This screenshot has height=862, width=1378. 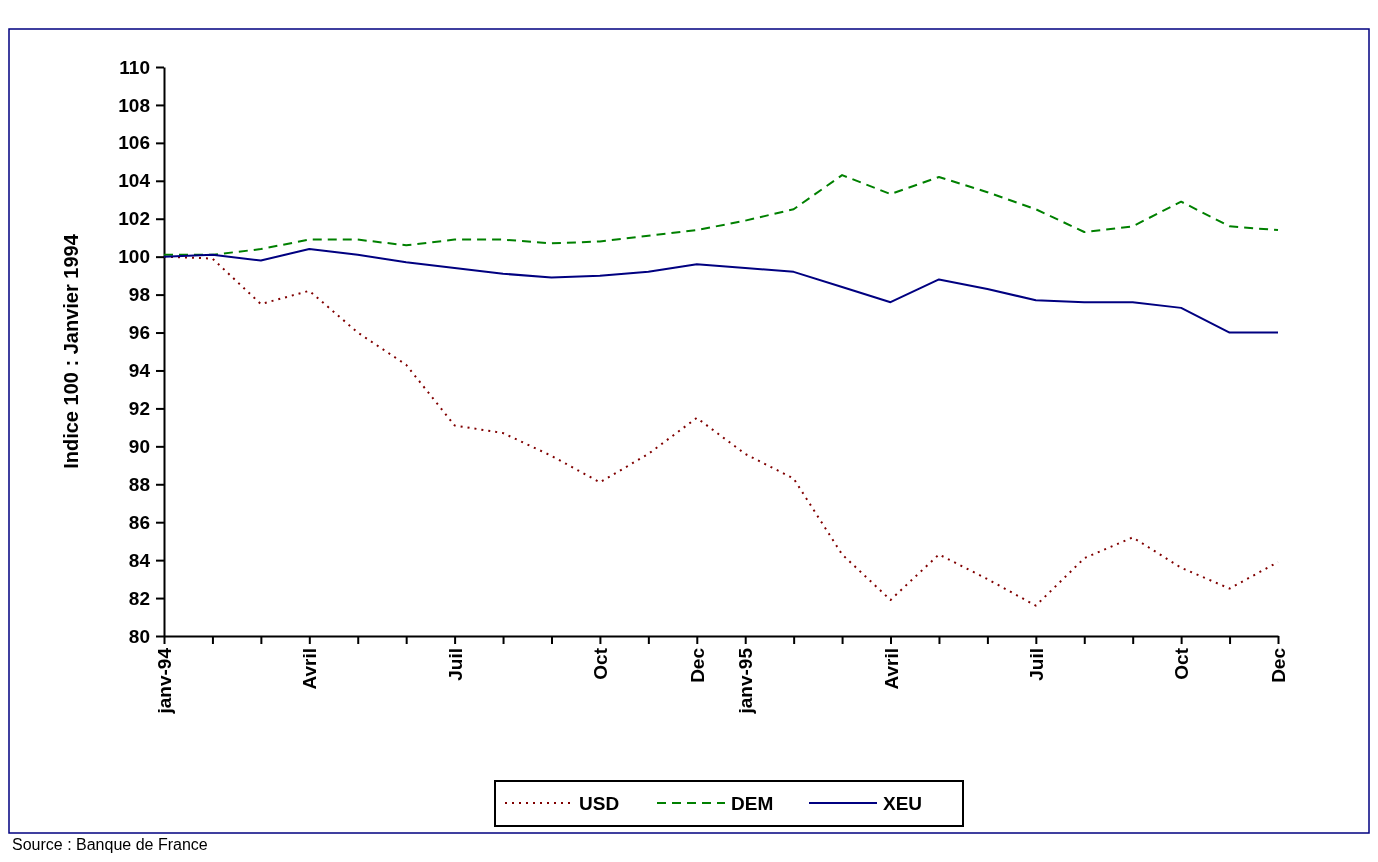 I want to click on y-tick-label: 100, so click(x=134, y=257).